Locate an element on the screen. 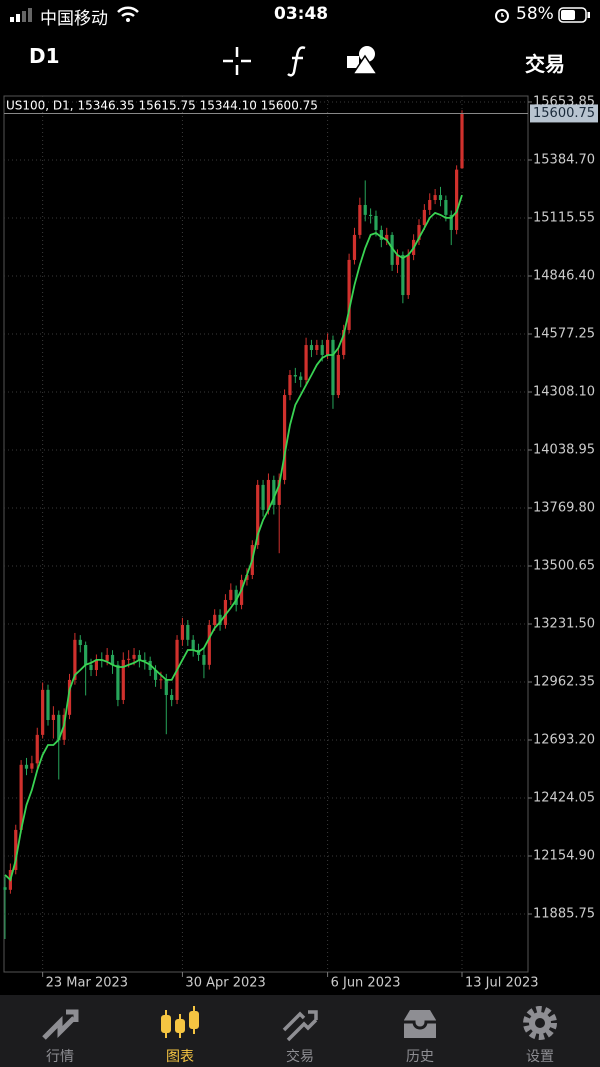 Image resolution: width=600 pixels, height=1067 pixels. x-tick-label: 30 Apr 2023 is located at coordinates (225, 983).